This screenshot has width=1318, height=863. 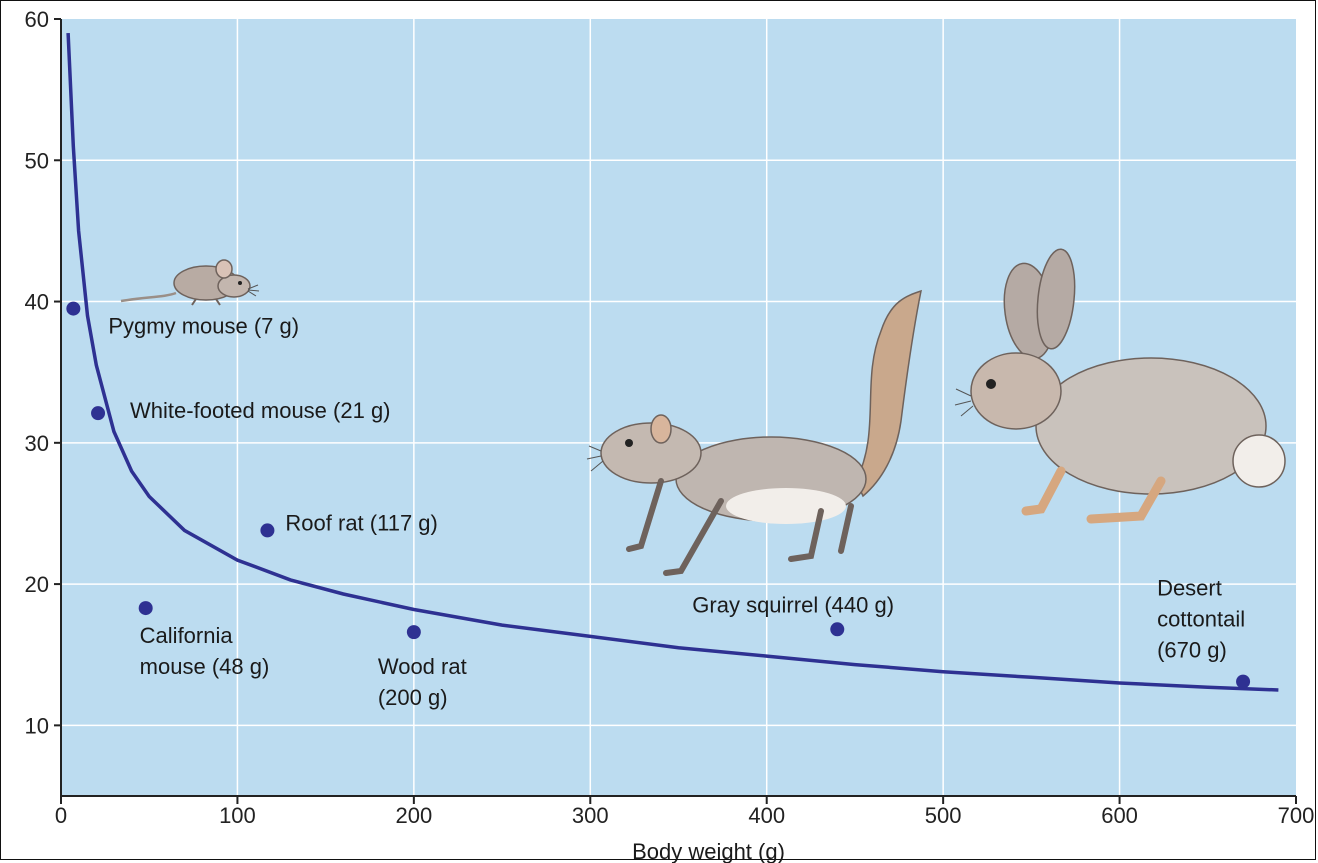 What do you see at coordinates (1192, 650) in the screenshot?
I see `label-desert-cottontail-line-3: (670 g)` at bounding box center [1192, 650].